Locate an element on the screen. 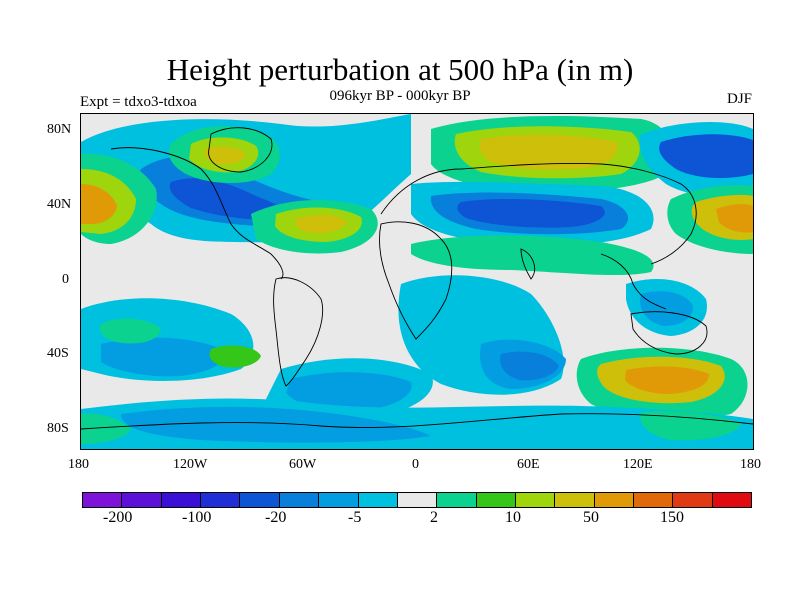 The width and height of the screenshot is (800, 600). coast-antarctica is located at coordinates (417, 421).